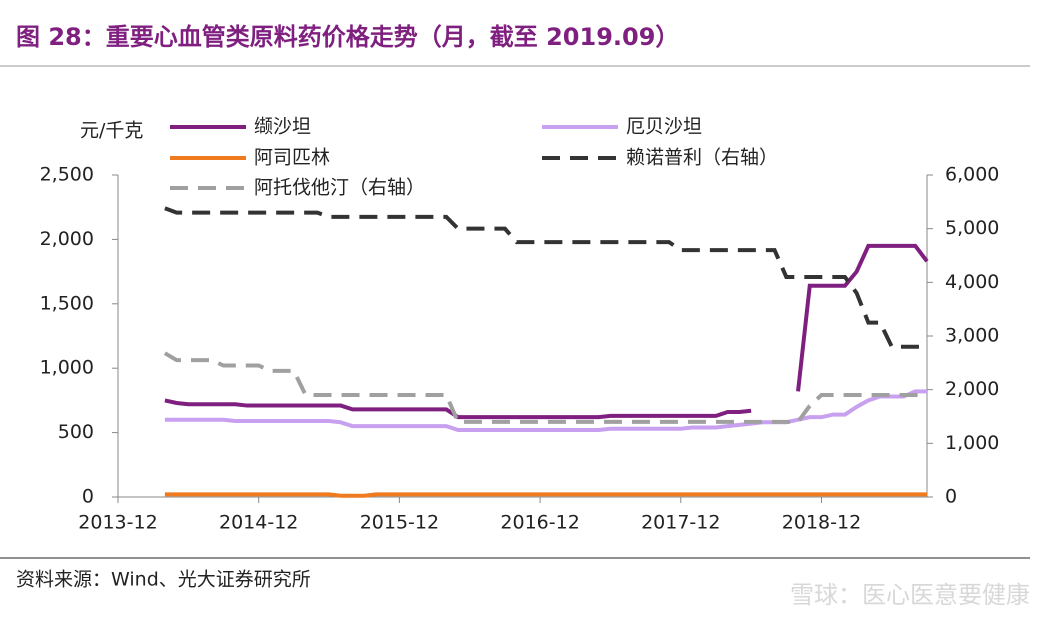 The image size is (1064, 631). Describe the element at coordinates (258, 523) in the screenshot. I see `x-tick-label: 2014-12` at that location.